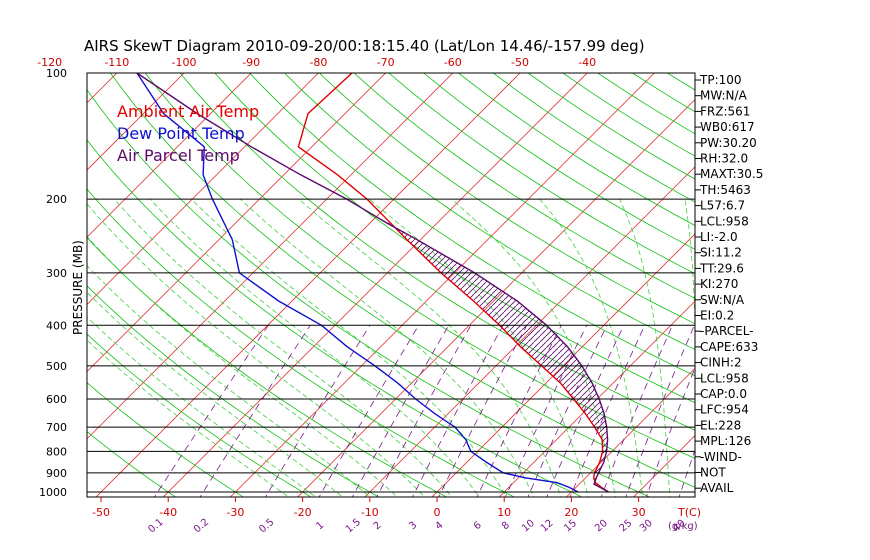 Image resolution: width=870 pixels, height=560 pixels. Describe the element at coordinates (721, 457) in the screenshot. I see `index-value: -WIND-` at that location.